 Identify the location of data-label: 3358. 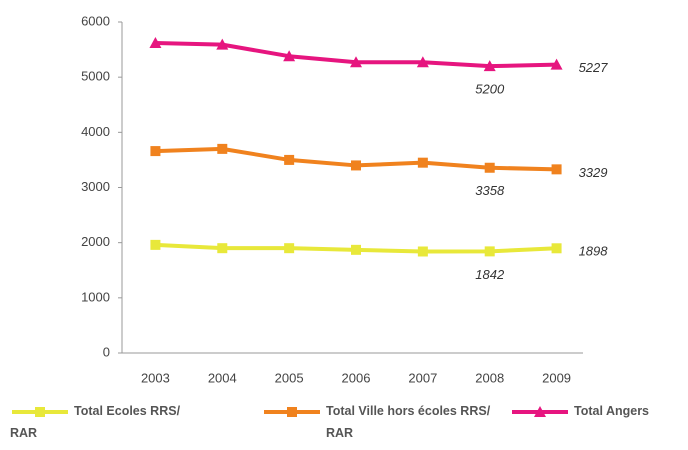
(490, 190).